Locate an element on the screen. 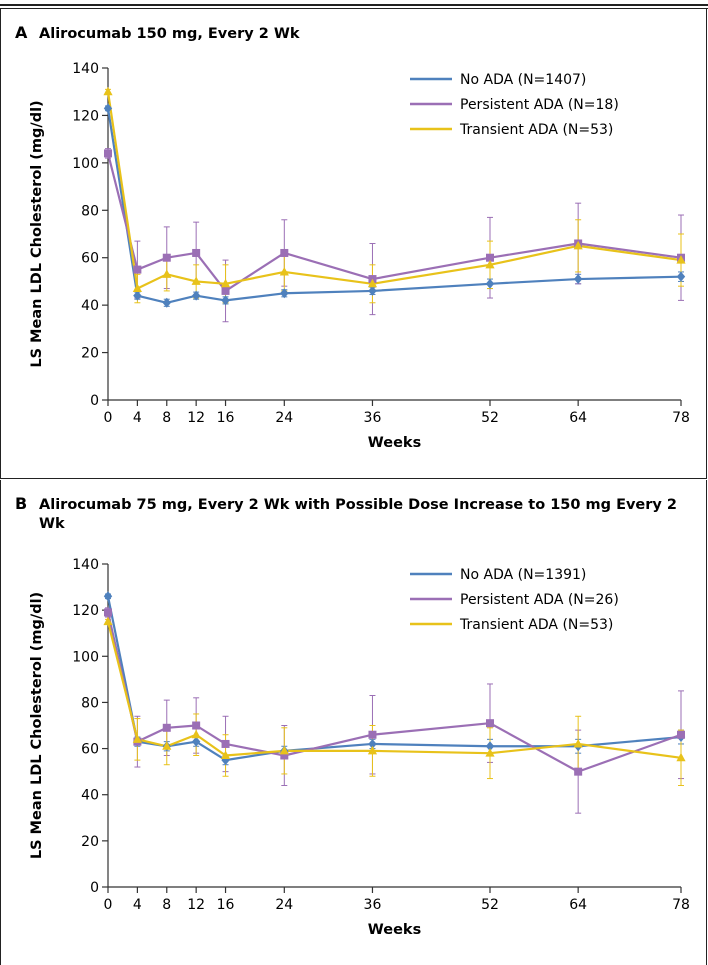 The image size is (708, 965). x-tick-label: 78 is located at coordinates (681, 905).